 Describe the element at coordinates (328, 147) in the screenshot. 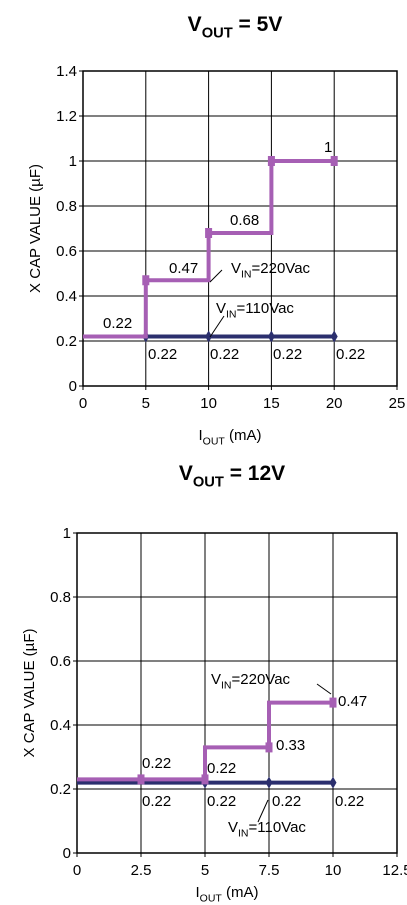

I see `data-label: 1` at that location.